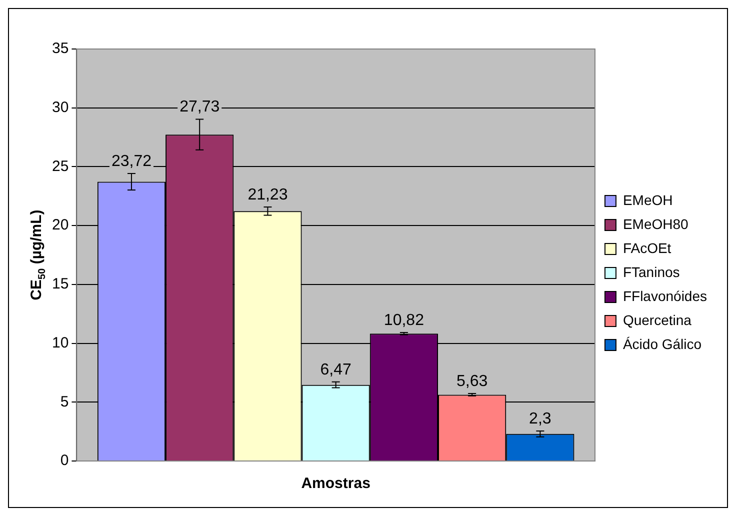 Image resolution: width=736 pixels, height=518 pixels. What do you see at coordinates (404, 320) in the screenshot?
I see `data-label: 10,82` at bounding box center [404, 320].